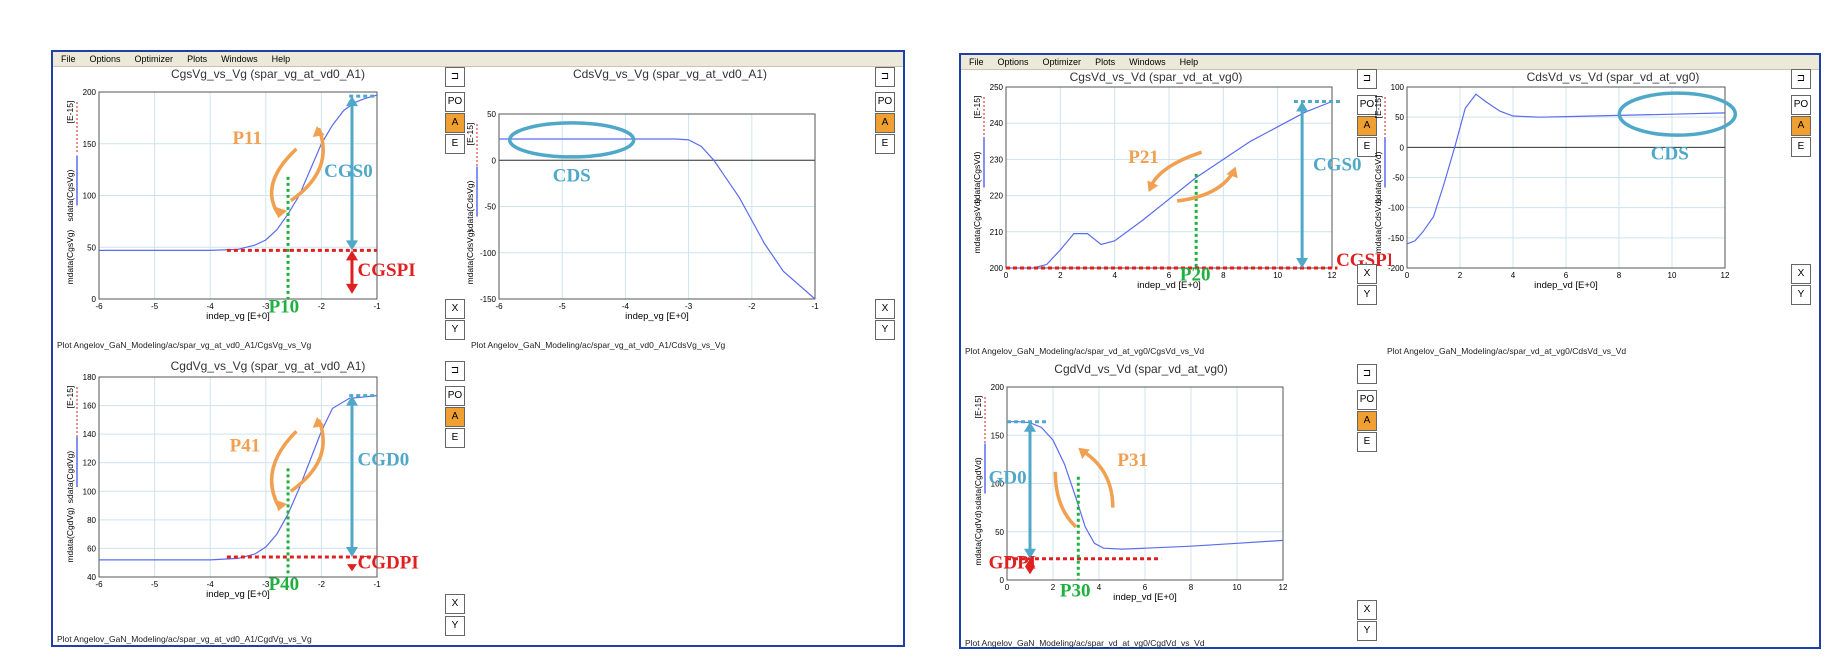 This screenshot has height=669, width=1831. Describe the element at coordinates (247, 138) in the screenshot. I see `annotation-p11: P11` at that location.